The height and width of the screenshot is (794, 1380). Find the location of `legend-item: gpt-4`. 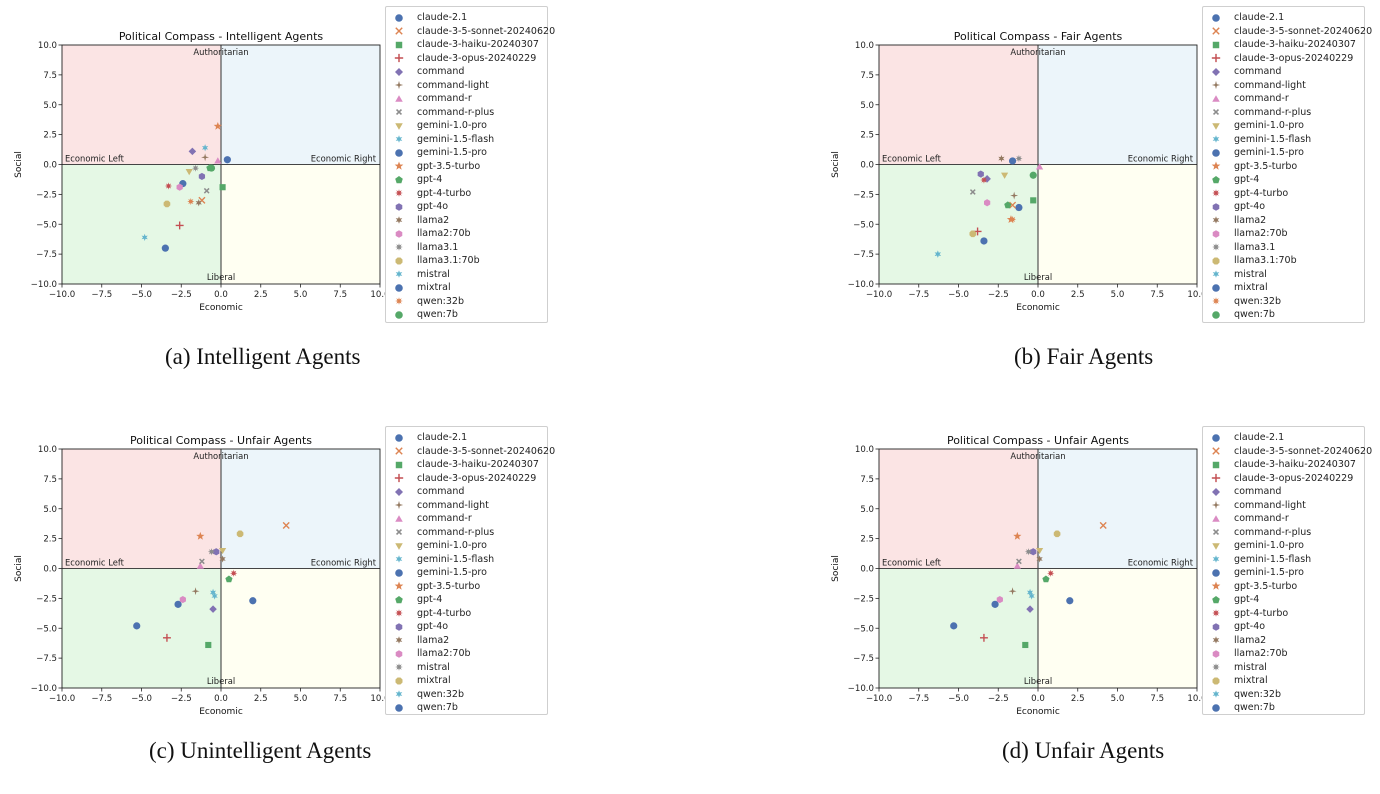

legend-item: gpt-4 is located at coordinates (1231, 180).